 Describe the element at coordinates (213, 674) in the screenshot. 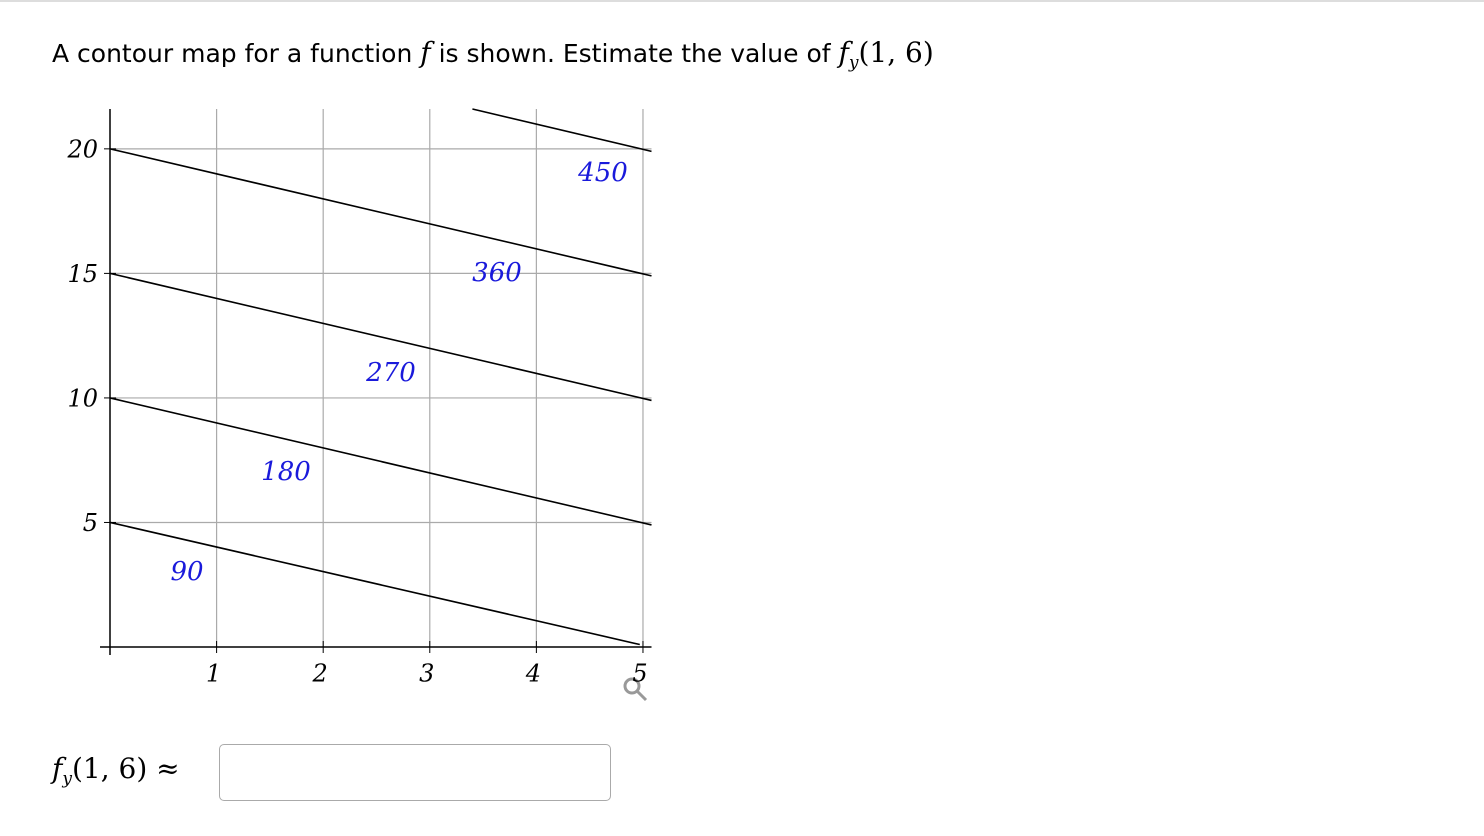

I see `x-tick-label: 1` at that location.